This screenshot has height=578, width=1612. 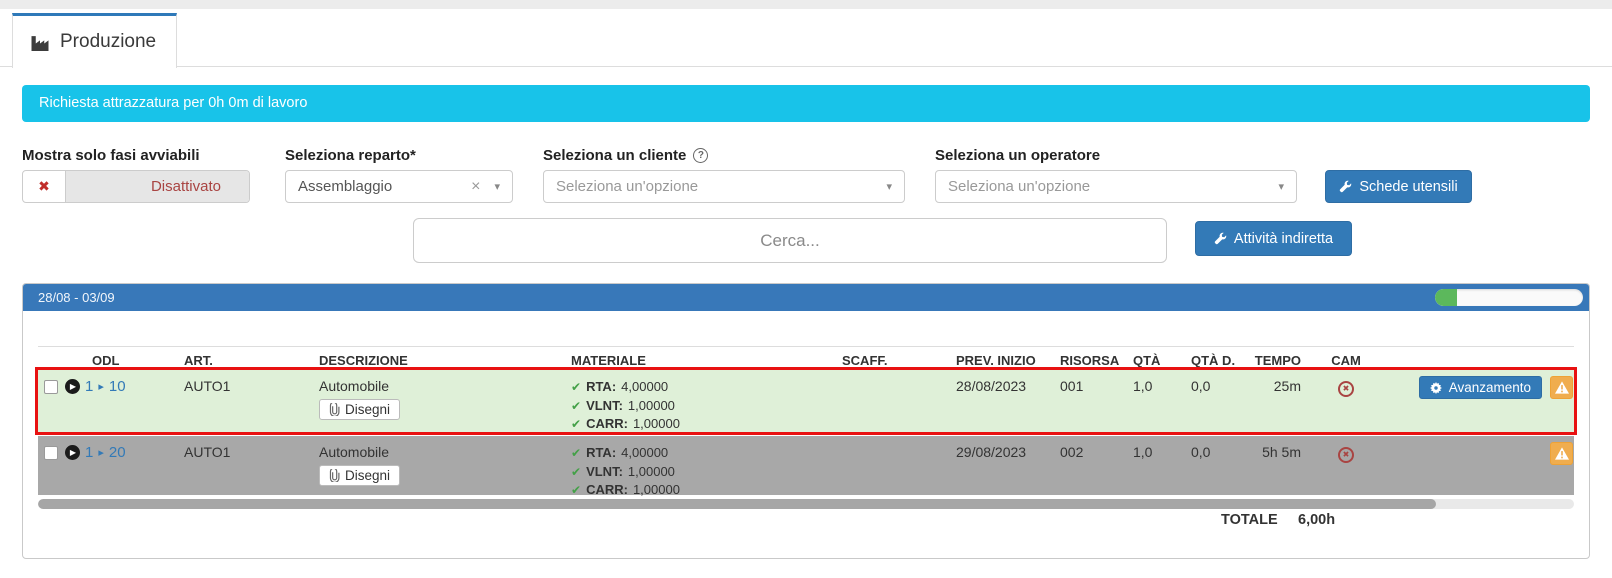 I want to click on search-input, so click(x=790, y=240).